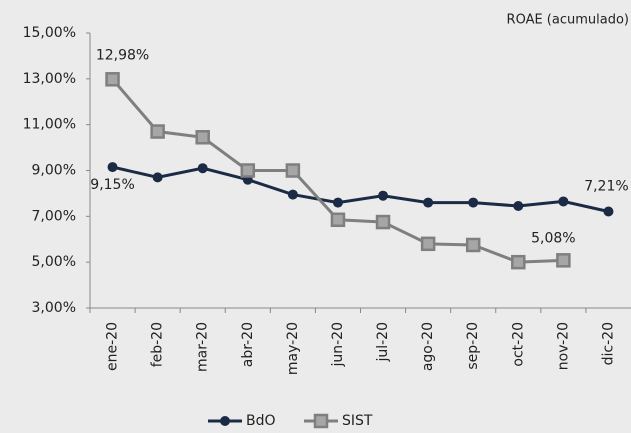  What do you see at coordinates (248, 344) in the screenshot?
I see `x-tick-label: abr-20` at bounding box center [248, 344].